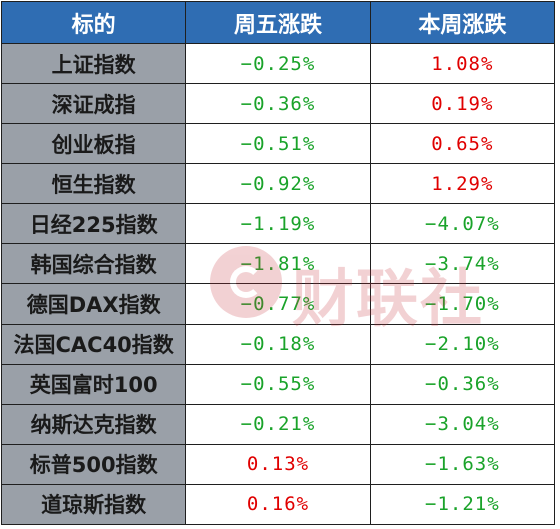  I want to click on friday-change-cell: −0.92%, so click(278, 184).